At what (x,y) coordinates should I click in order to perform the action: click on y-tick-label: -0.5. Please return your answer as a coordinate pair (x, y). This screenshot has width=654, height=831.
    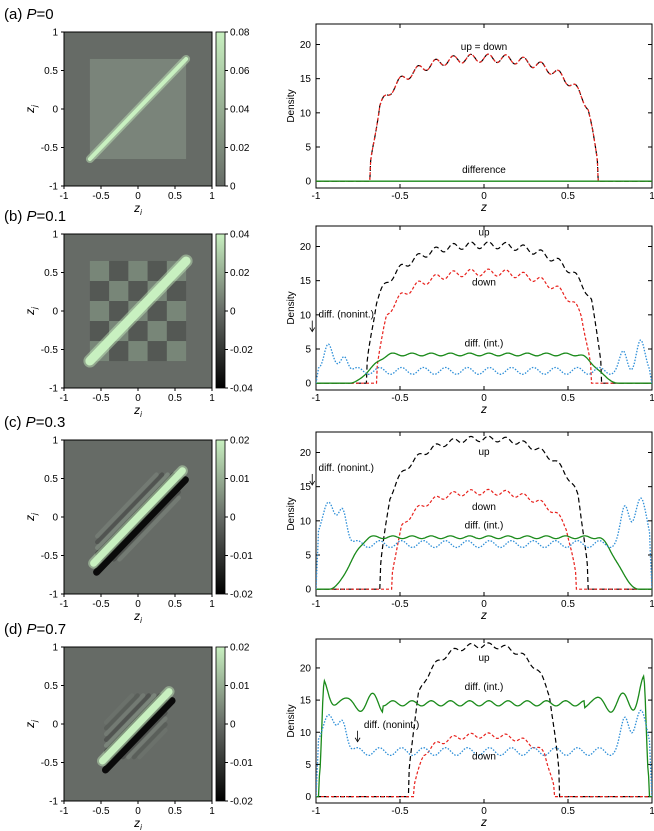
    Looking at the image, I should click on (50, 763).